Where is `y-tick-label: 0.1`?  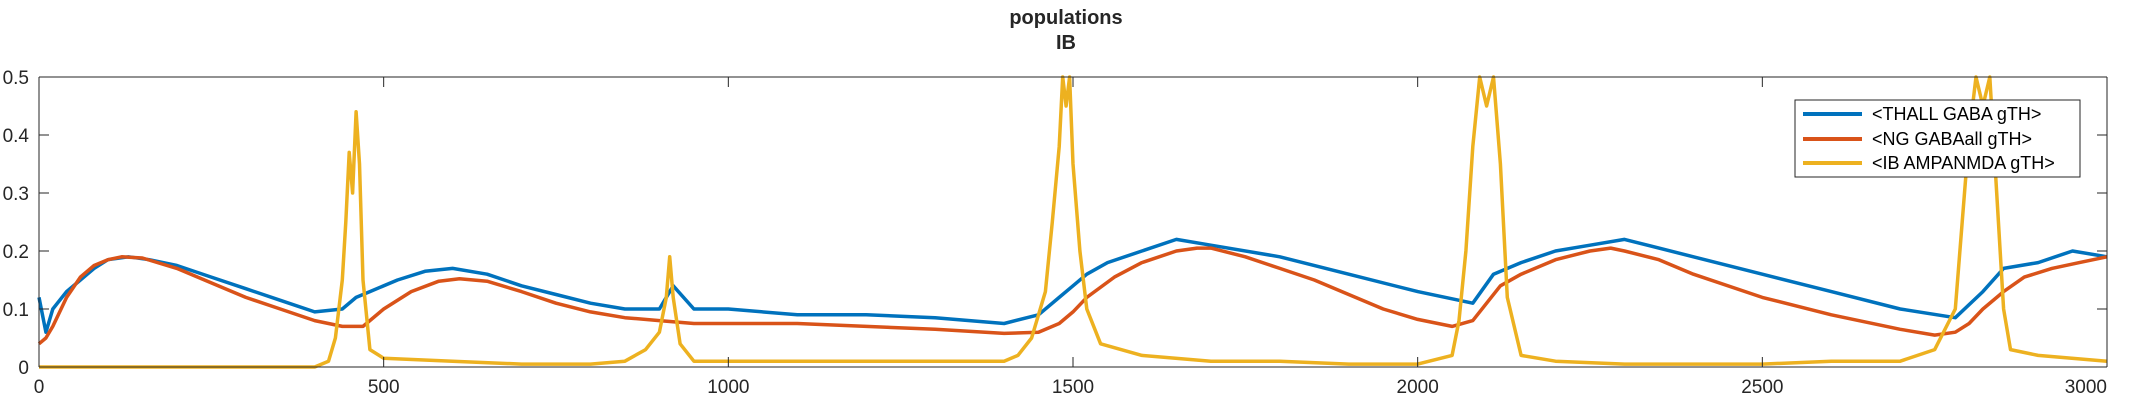 y-tick-label: 0.1 is located at coordinates (16, 310).